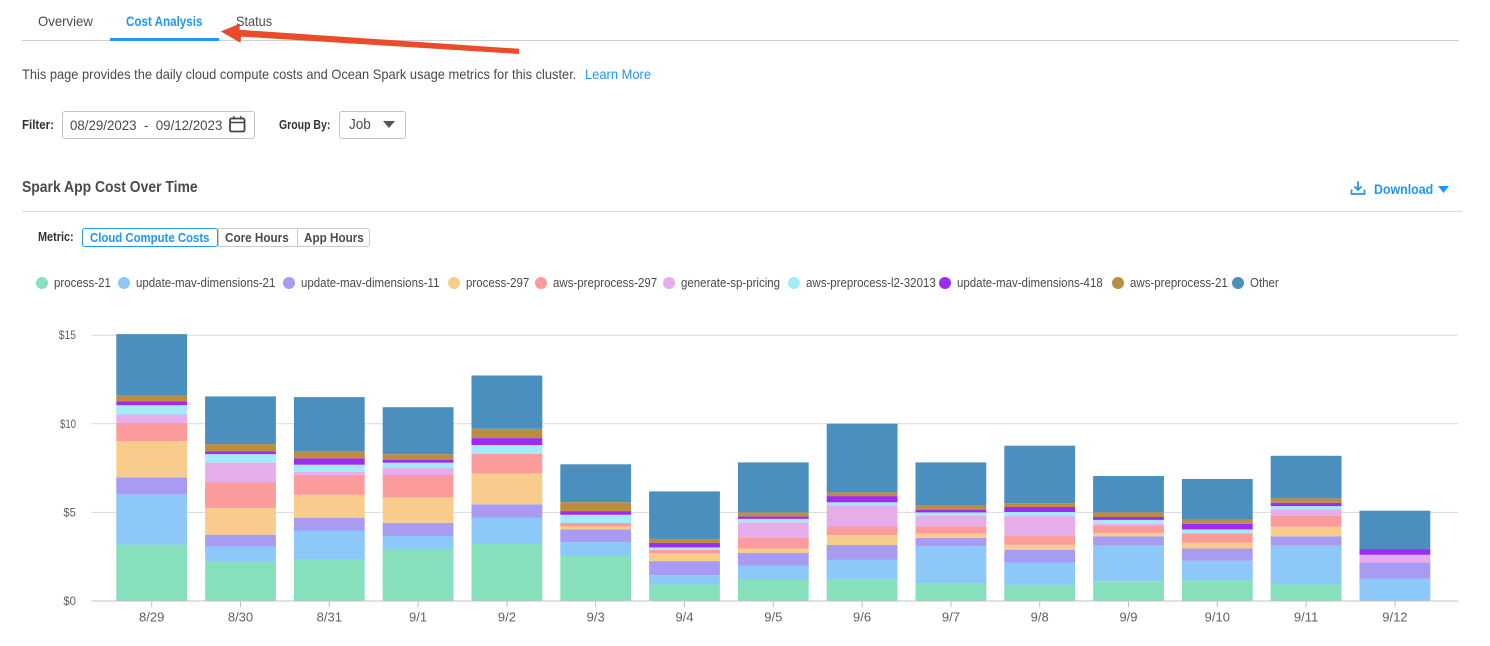  What do you see at coordinates (68, 424) in the screenshot?
I see `svg-text: $10` at bounding box center [68, 424].